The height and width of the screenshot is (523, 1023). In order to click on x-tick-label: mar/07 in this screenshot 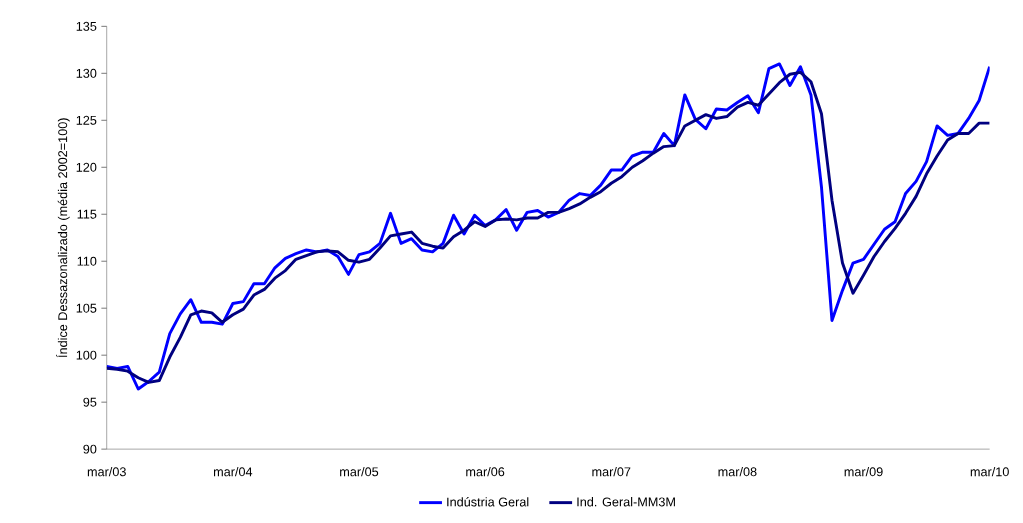, I will do `click(611, 471)`.